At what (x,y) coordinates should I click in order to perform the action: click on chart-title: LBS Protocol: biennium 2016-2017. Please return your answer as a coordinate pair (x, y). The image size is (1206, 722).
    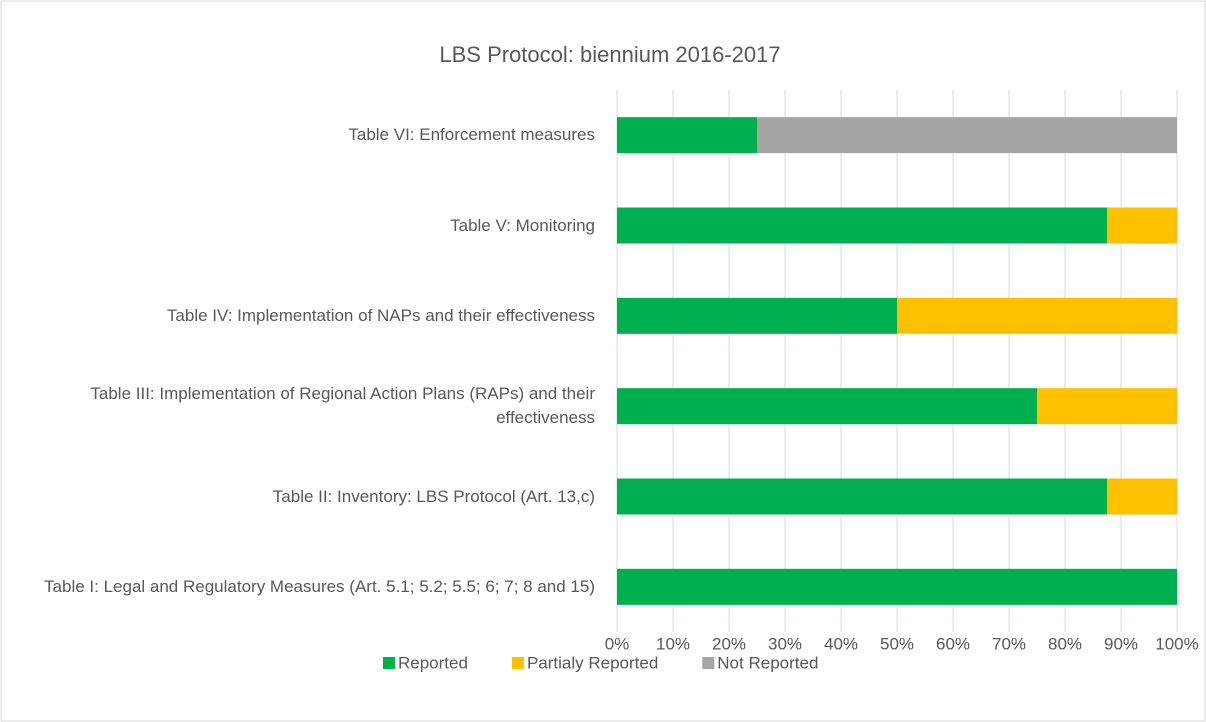
    Looking at the image, I should click on (609, 54).